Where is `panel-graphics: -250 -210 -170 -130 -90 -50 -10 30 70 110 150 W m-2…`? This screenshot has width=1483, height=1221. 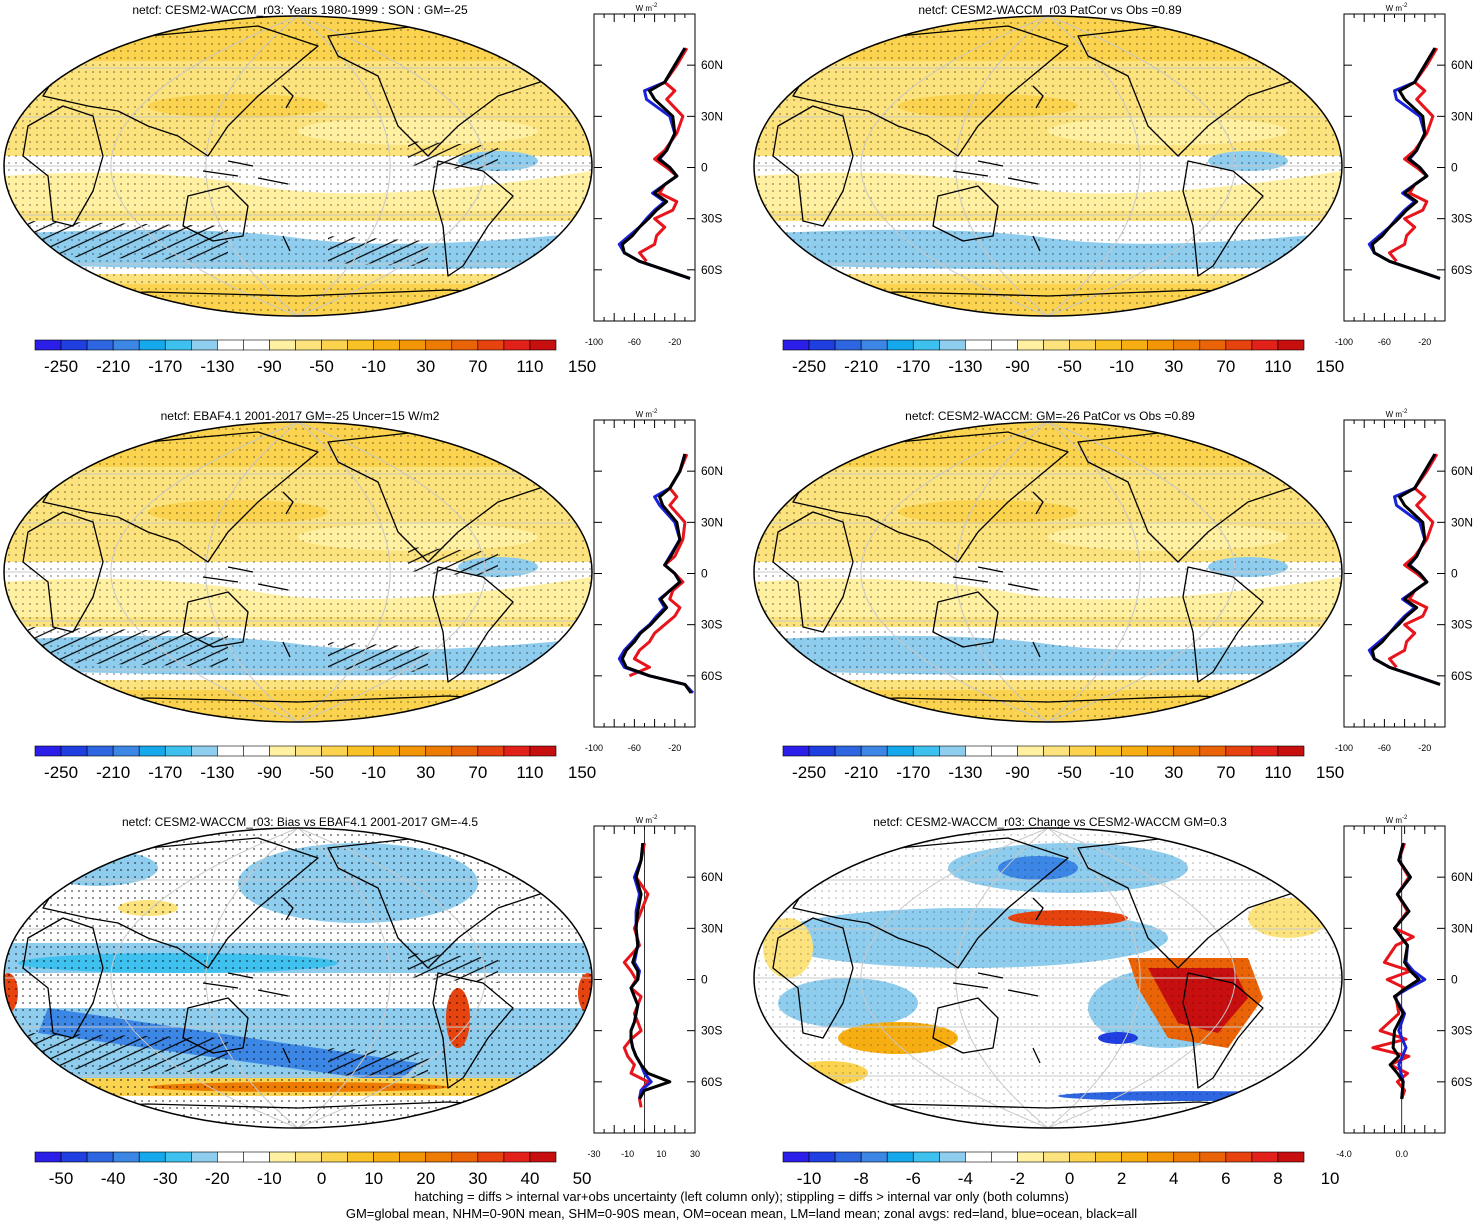 panel-graphics: -250 -210 -170 -130 -90 -50 -10 30 70 110 150 W m-2… is located at coordinates (363, 189).